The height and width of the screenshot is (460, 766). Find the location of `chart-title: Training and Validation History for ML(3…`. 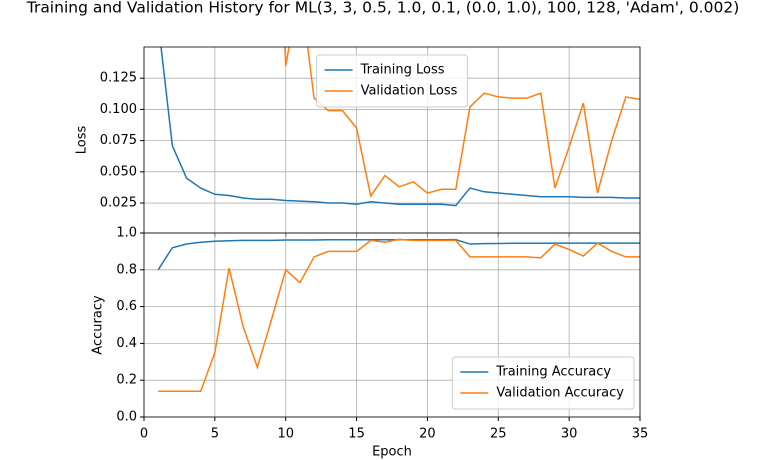

chart-title: Training and Validation History for ML(3… is located at coordinates (383, 8).